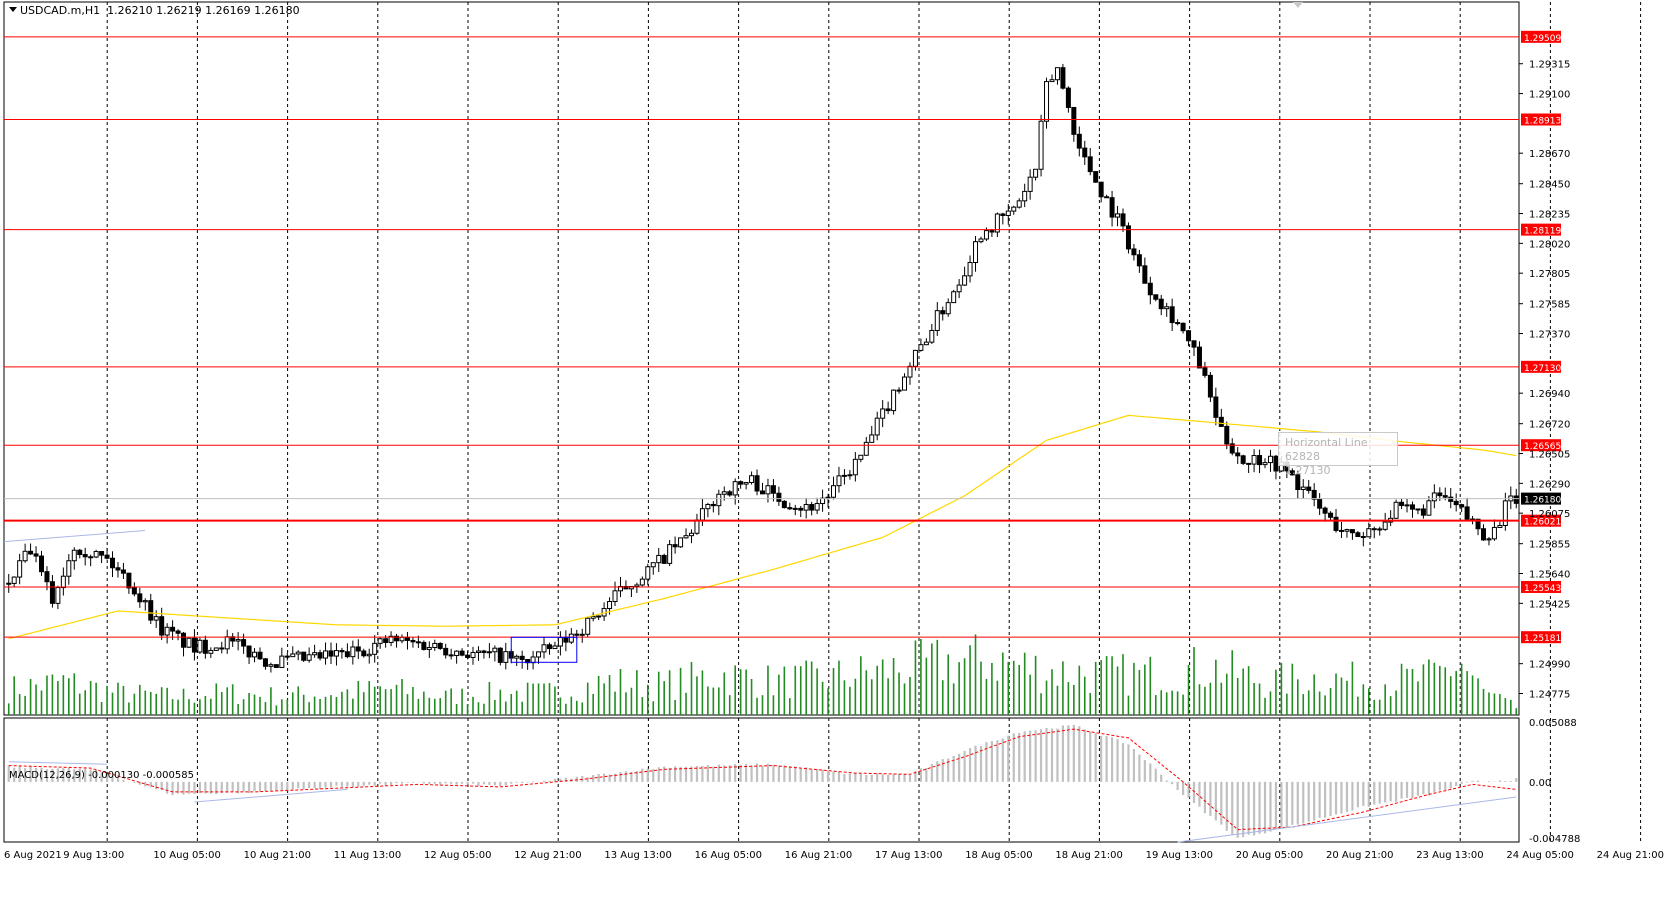 The image size is (1673, 897). I want to click on time-tick-label: 20 Aug 05:00, so click(1269, 855).